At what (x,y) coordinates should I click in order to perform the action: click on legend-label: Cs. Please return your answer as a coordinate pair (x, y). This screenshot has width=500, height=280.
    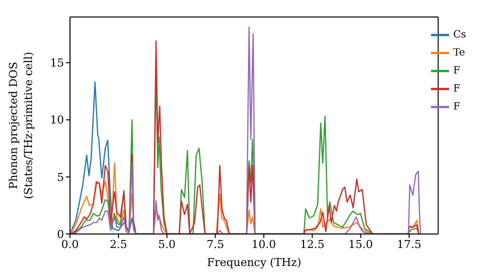
    Looking at the image, I should click on (459, 35).